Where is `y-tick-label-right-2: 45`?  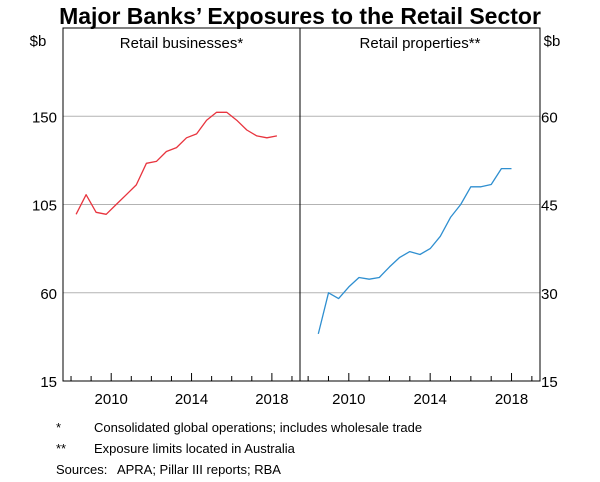 y-tick-label-right-2: 45 is located at coordinates (549, 206).